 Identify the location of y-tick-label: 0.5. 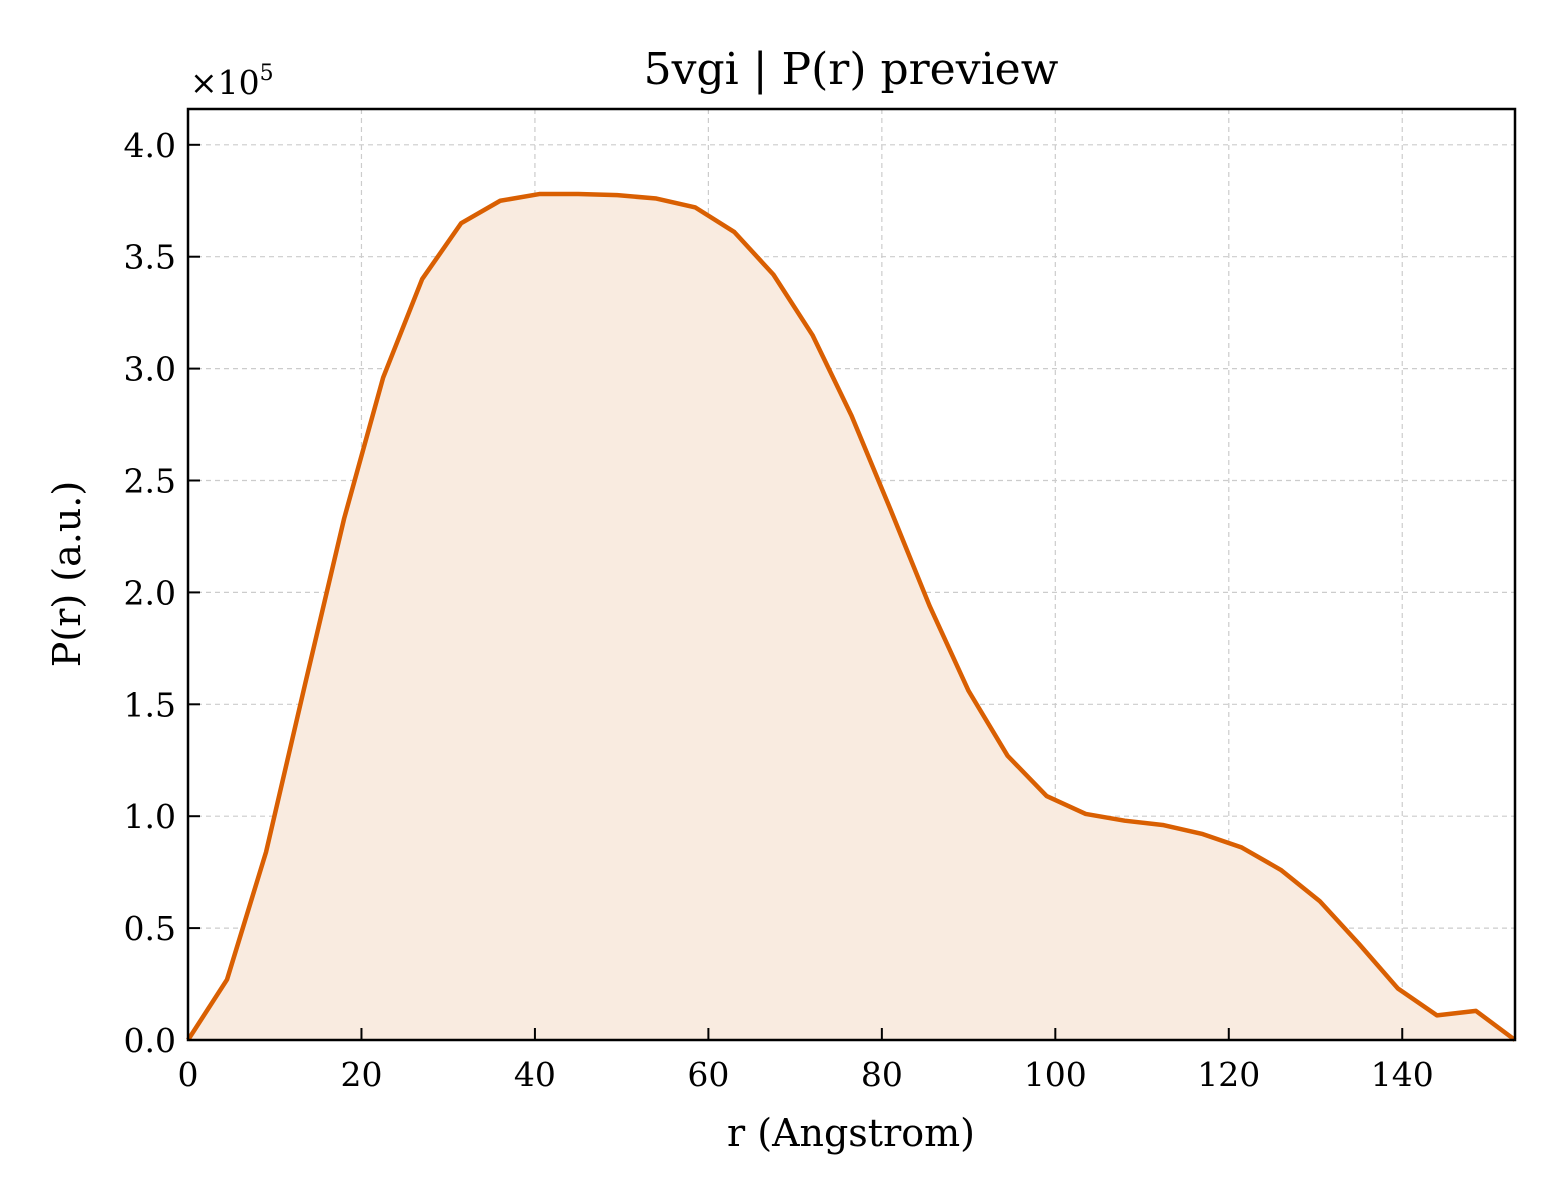
(150, 928).